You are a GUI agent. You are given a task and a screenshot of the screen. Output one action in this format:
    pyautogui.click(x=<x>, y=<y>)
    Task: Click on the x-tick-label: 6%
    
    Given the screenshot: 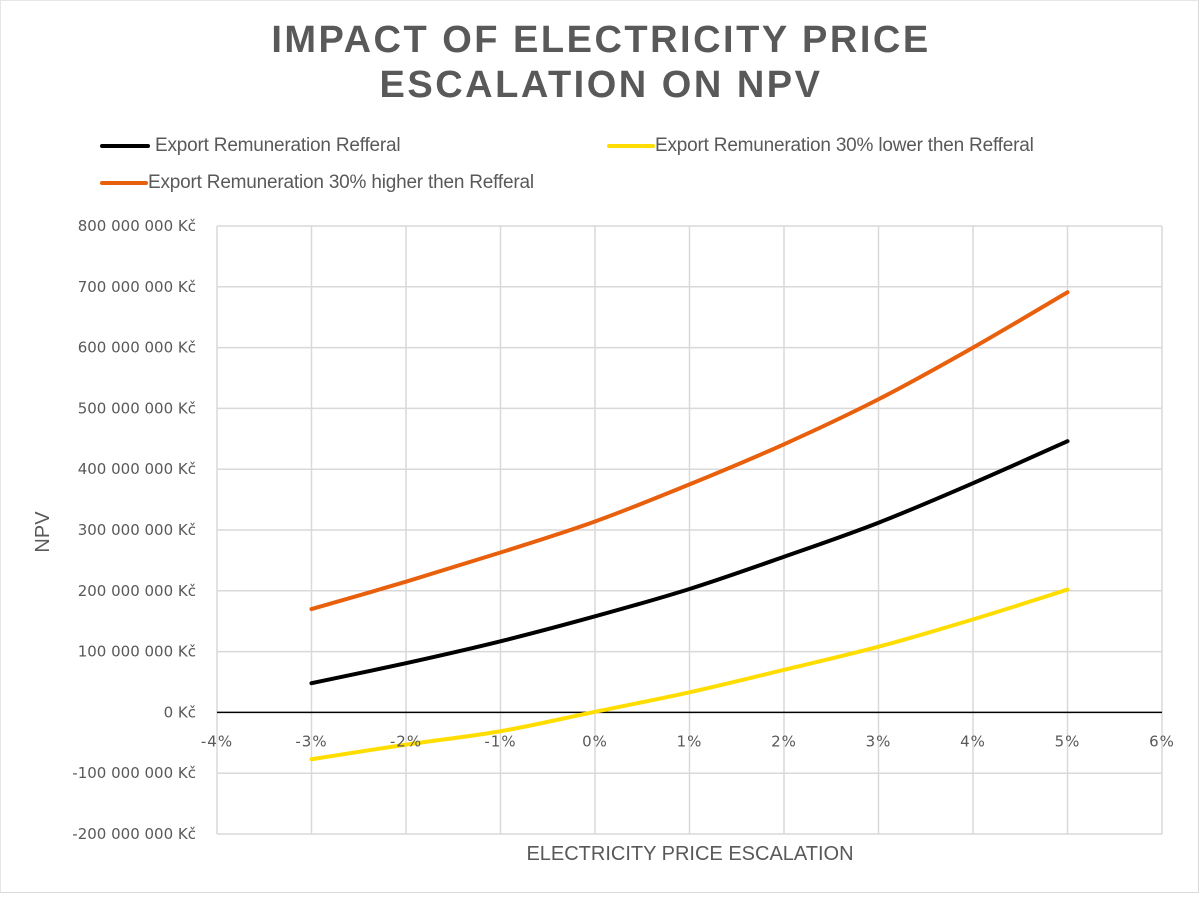 What is the action you would take?
    pyautogui.click(x=1162, y=741)
    